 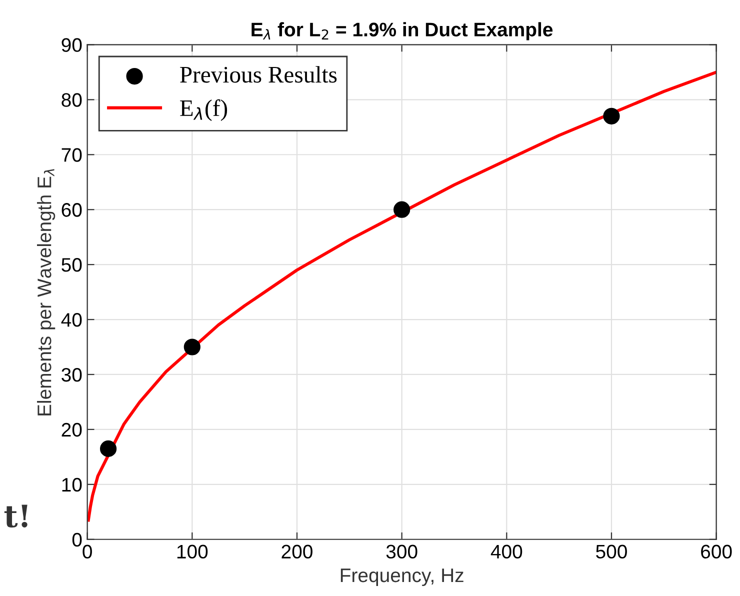 What do you see at coordinates (46, 292) in the screenshot?
I see `y-axis-title: Elements per Wavelength E$_{λ}$` at bounding box center [46, 292].